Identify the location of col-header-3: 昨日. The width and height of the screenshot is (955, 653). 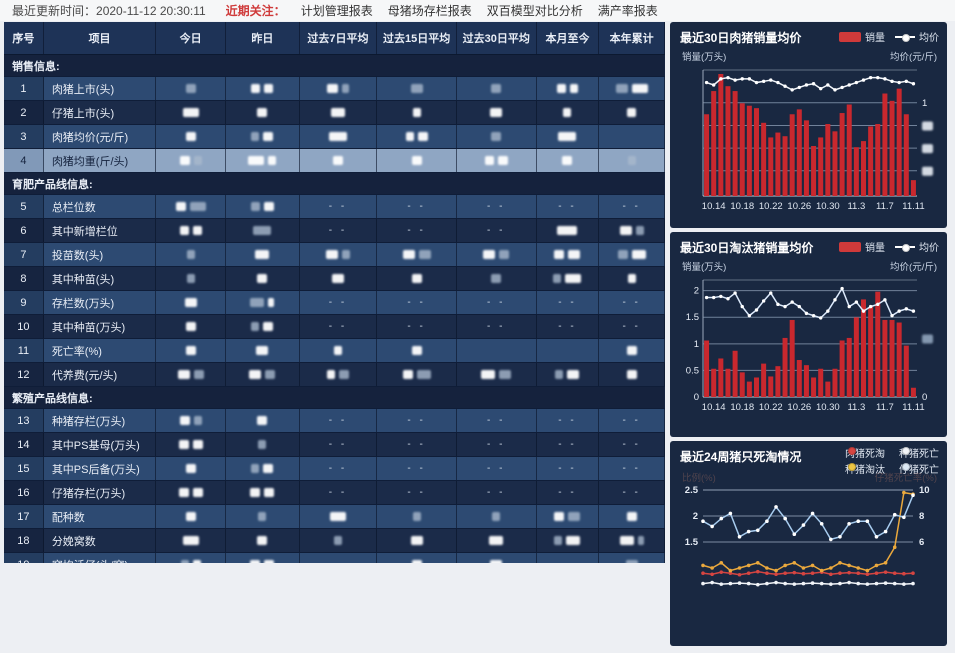
(263, 38).